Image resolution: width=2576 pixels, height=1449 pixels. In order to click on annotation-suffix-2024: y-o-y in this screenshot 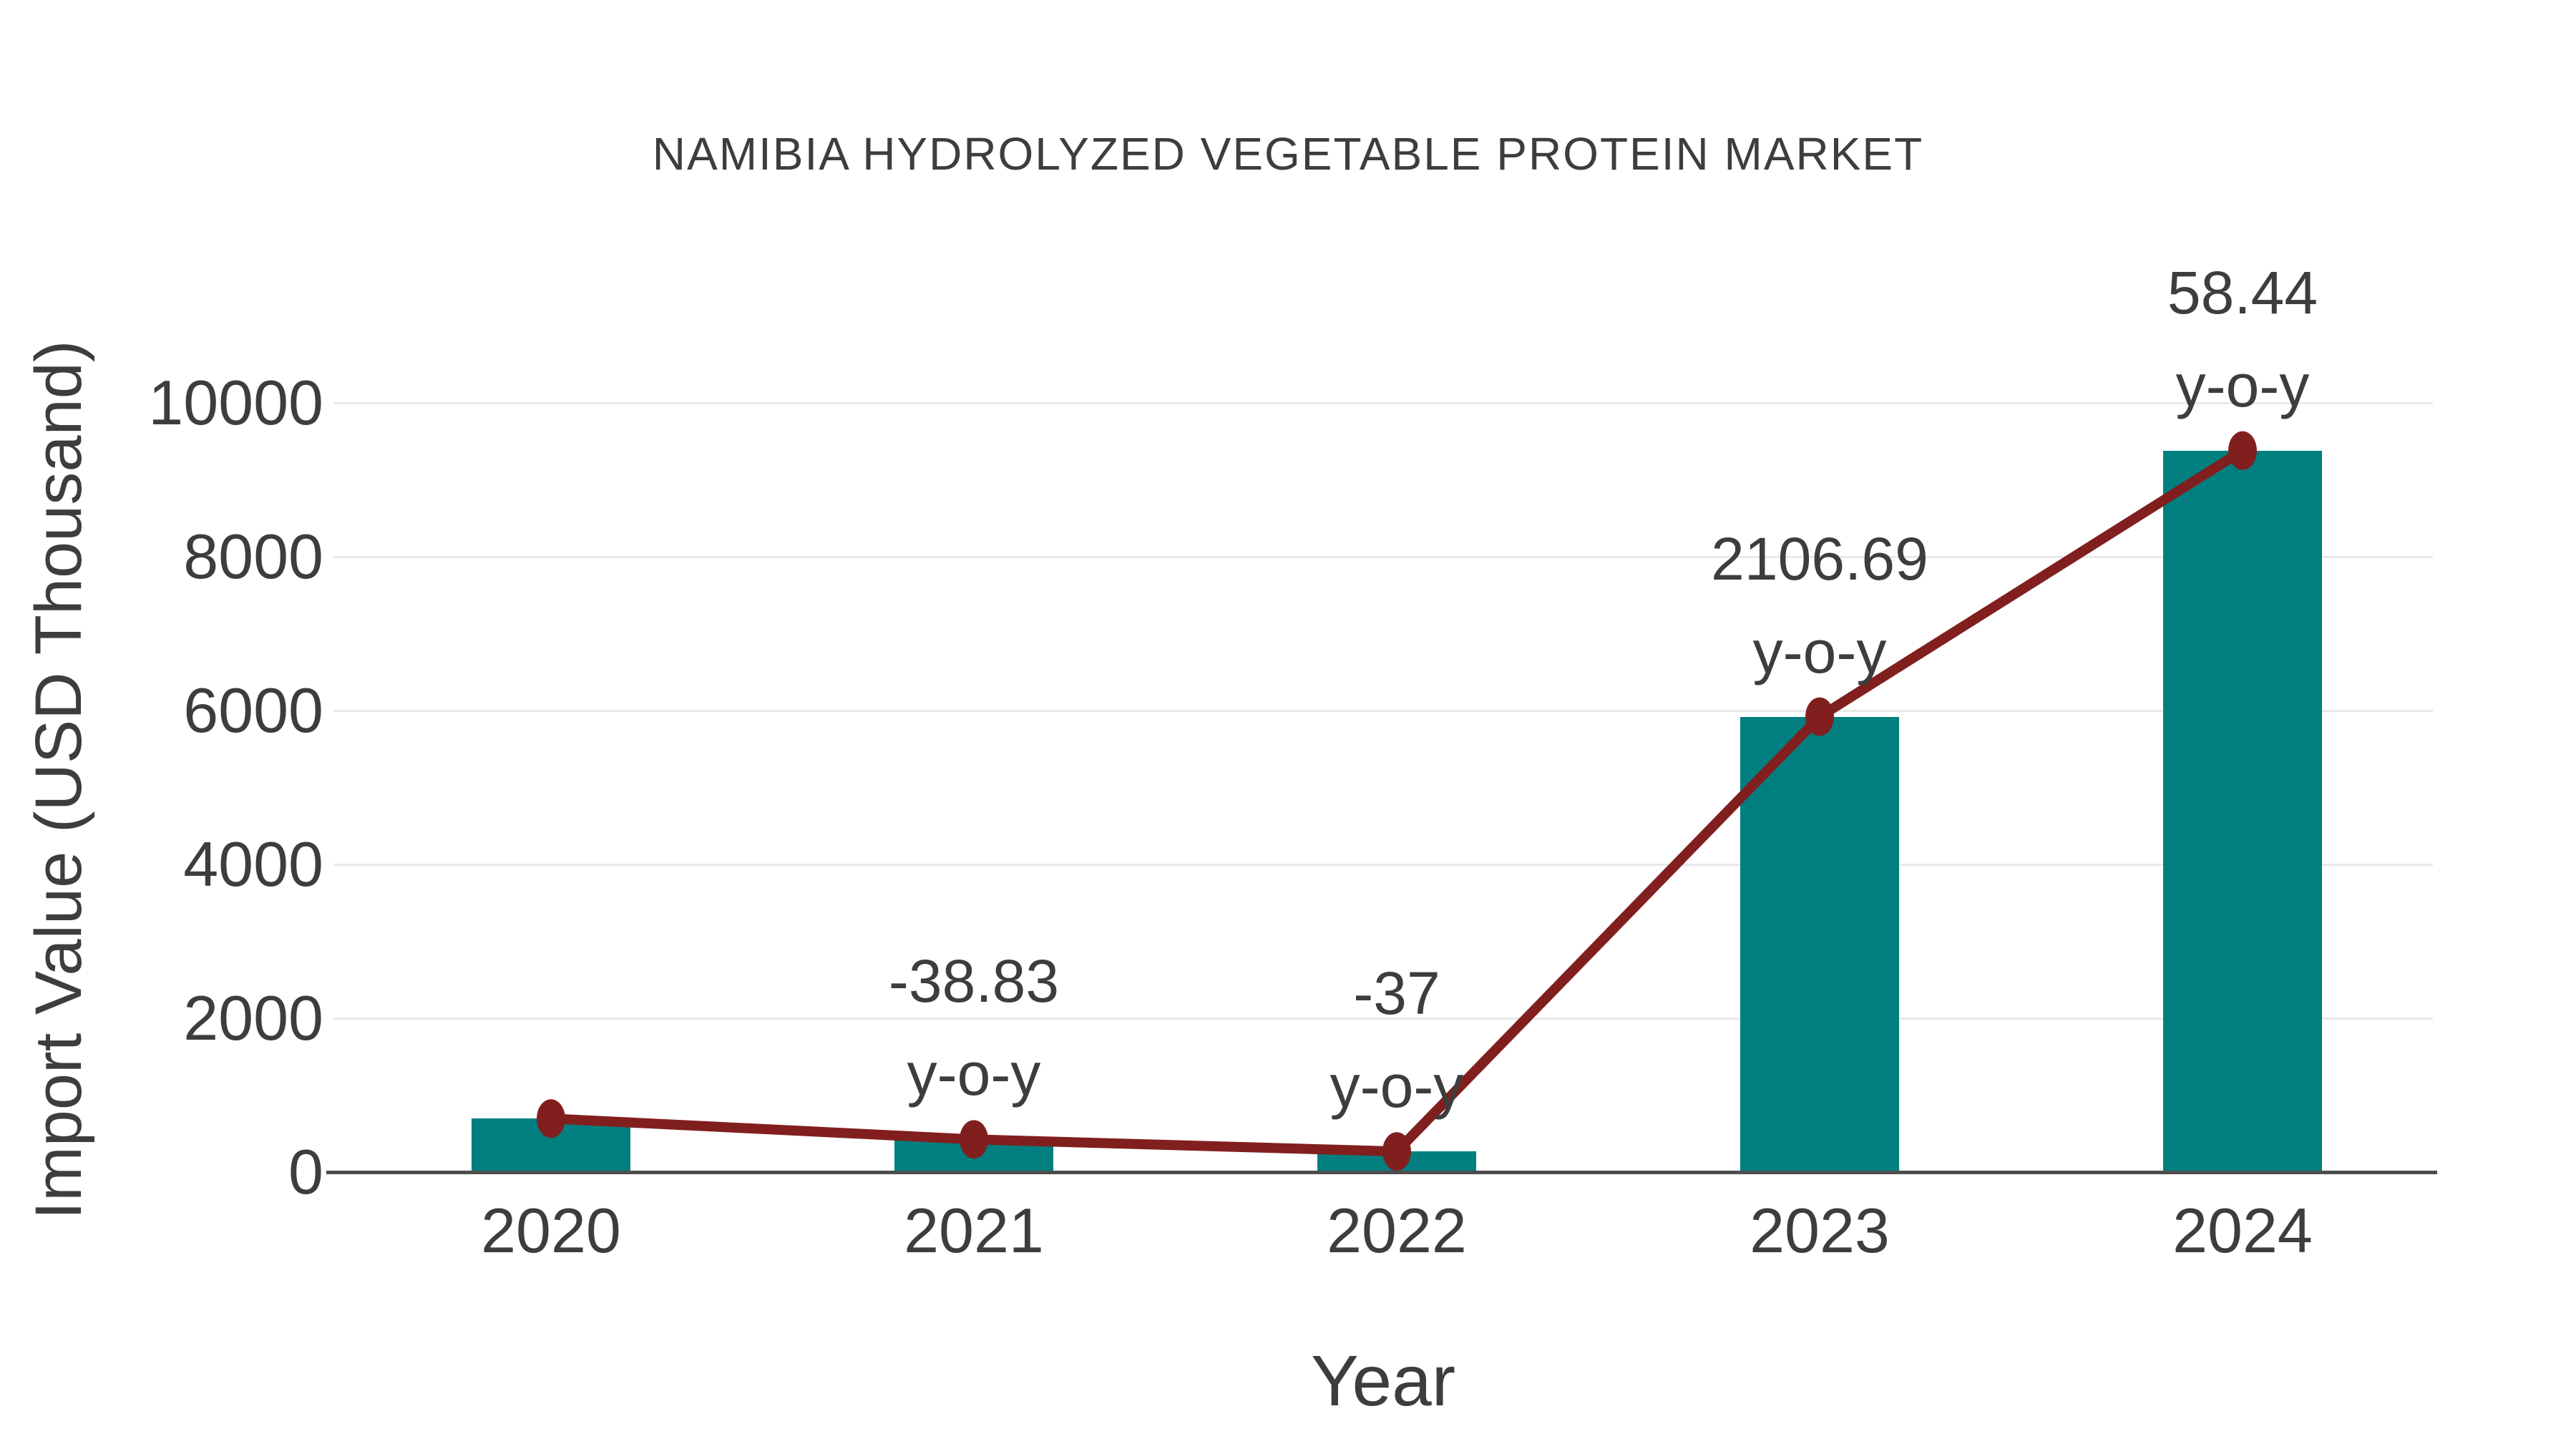, I will do `click(2242, 385)`.